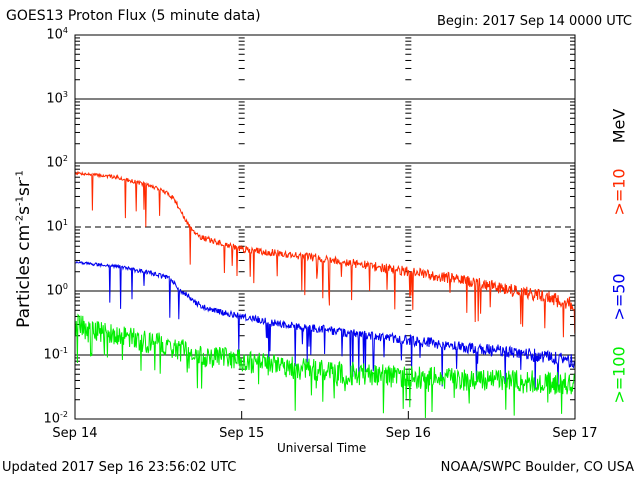 This screenshot has width=640, height=480. What do you see at coordinates (534, 21) in the screenshot?
I see `begin-time-label: Begin: 2017 Sep 14 0000 UTC` at bounding box center [534, 21].